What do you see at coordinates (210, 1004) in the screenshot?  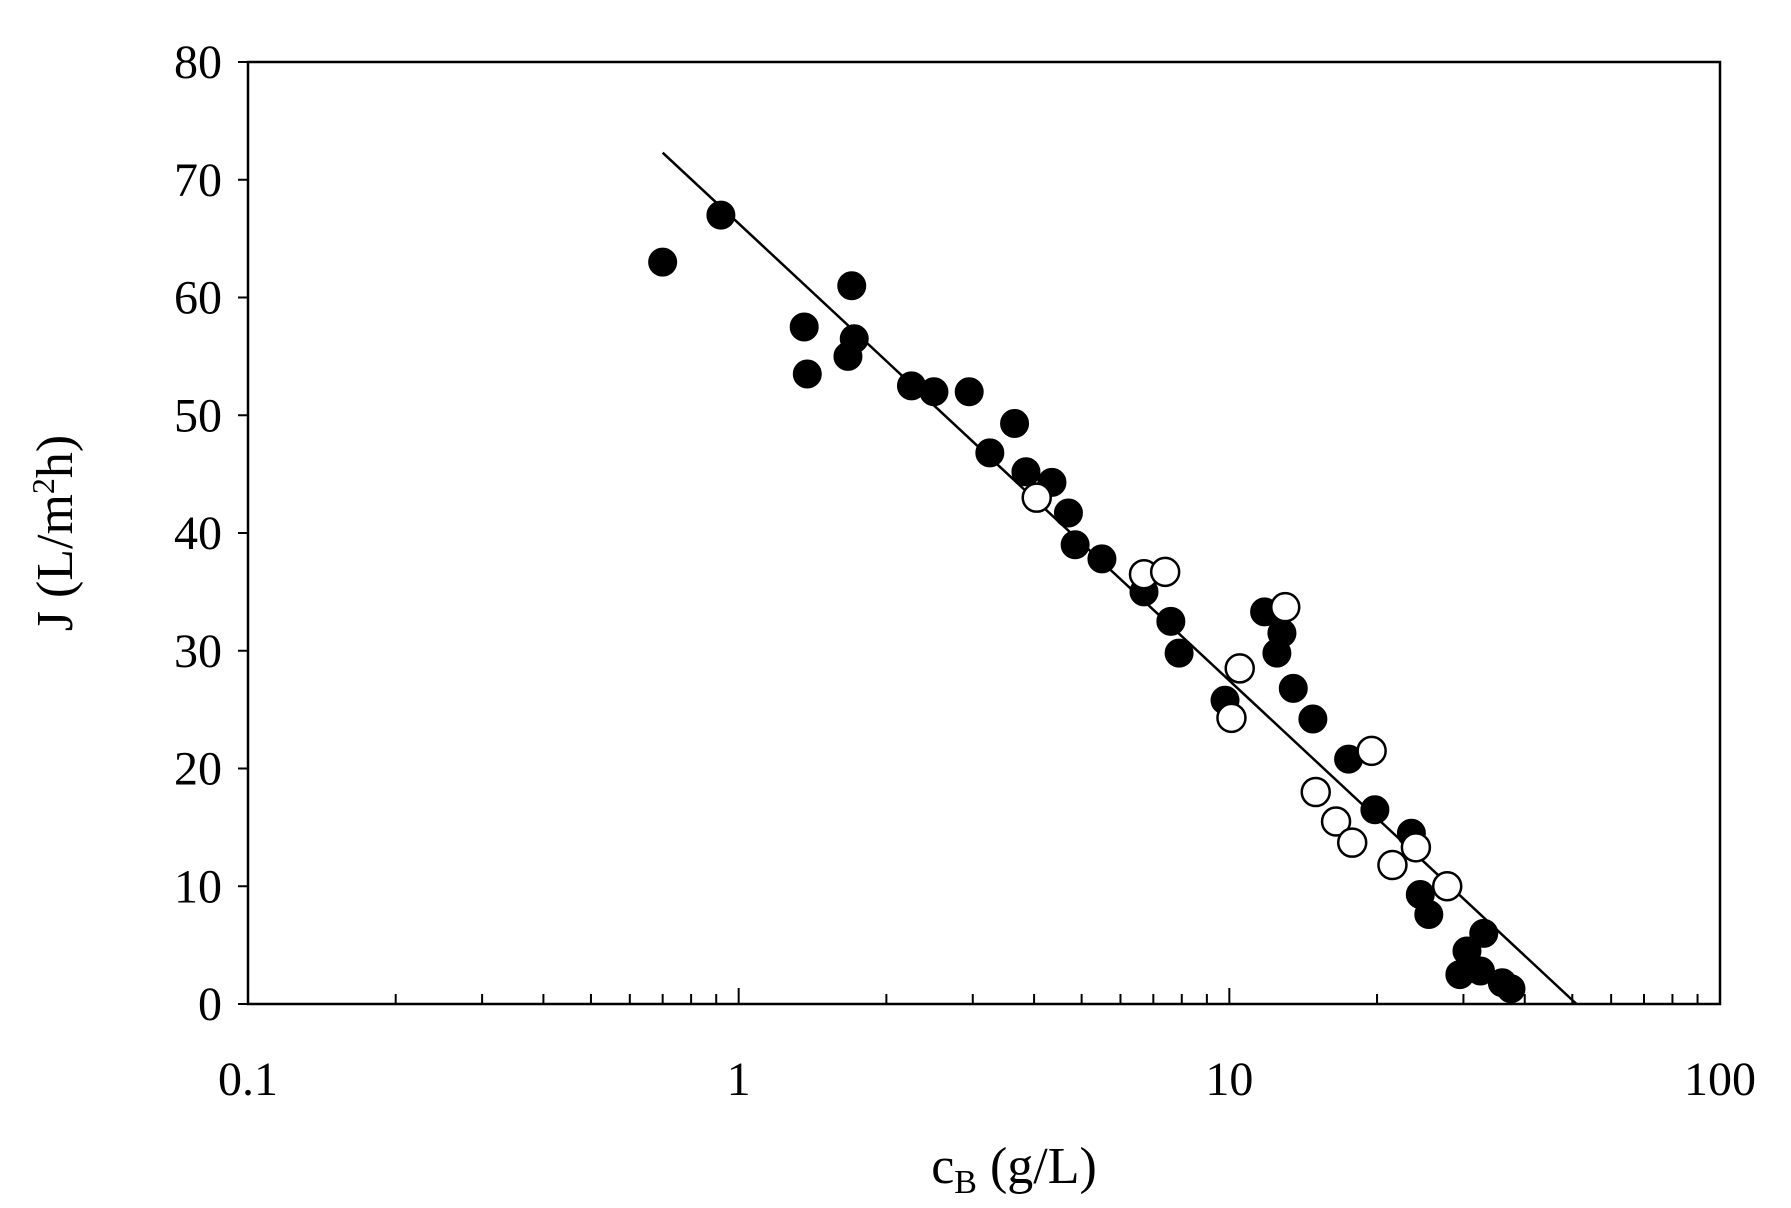 I see `y-tick-label: 0` at bounding box center [210, 1004].